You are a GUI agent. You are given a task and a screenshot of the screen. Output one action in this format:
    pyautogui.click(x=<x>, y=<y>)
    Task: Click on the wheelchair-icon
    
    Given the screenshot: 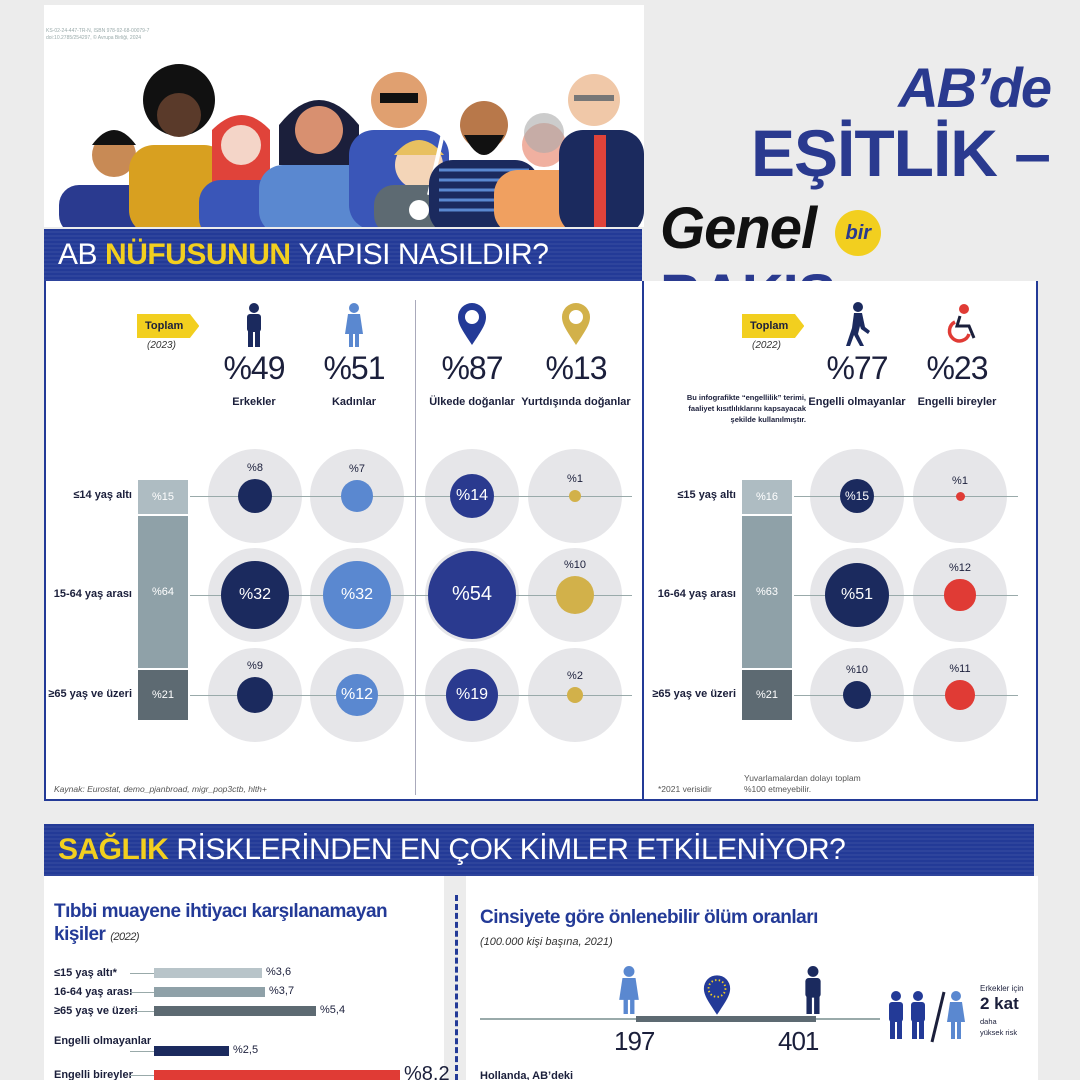 What is the action you would take?
    pyautogui.click(x=961, y=323)
    